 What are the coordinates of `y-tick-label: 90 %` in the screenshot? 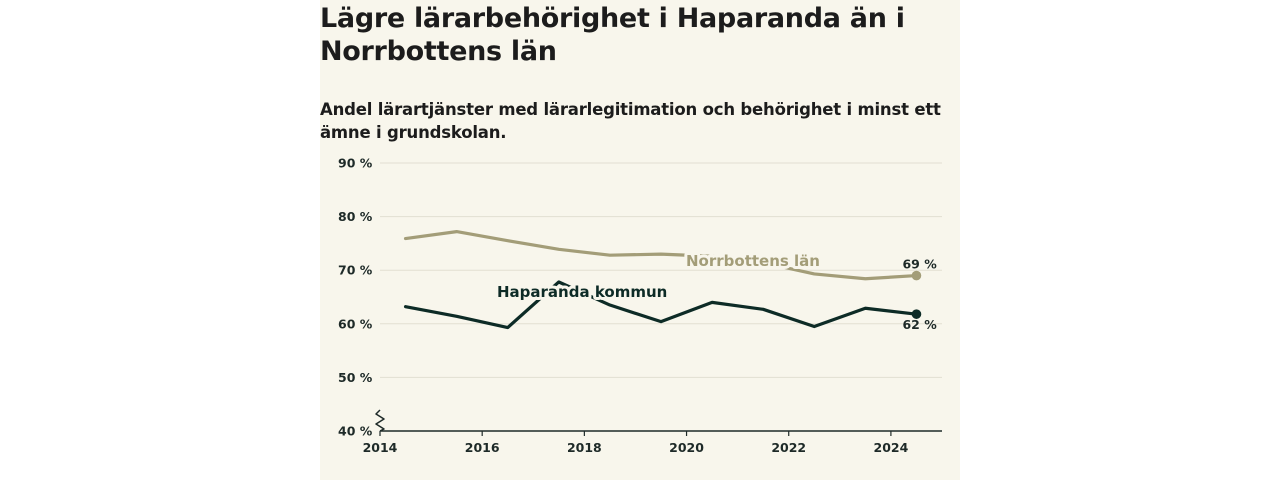 It's located at (355, 163).